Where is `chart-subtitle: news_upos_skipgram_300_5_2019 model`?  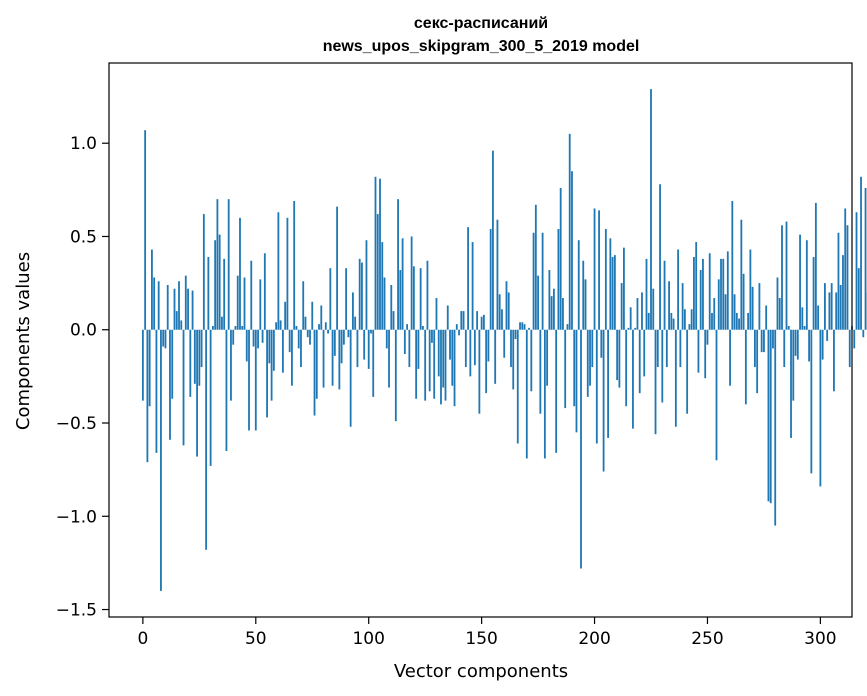 chart-subtitle: news_upos_skipgram_300_5_2019 model is located at coordinates (481, 46).